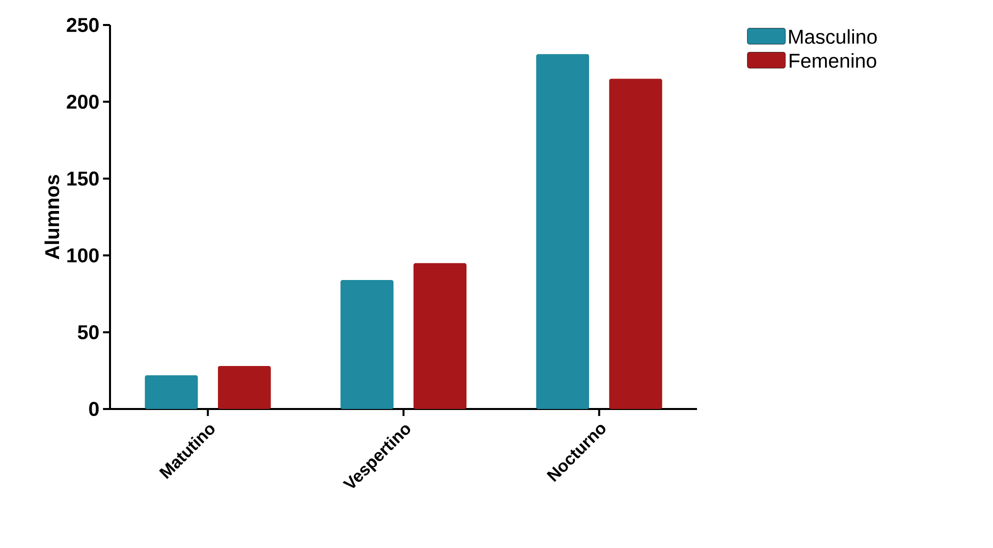  I want to click on y-tick-label: 50, so click(88, 332).